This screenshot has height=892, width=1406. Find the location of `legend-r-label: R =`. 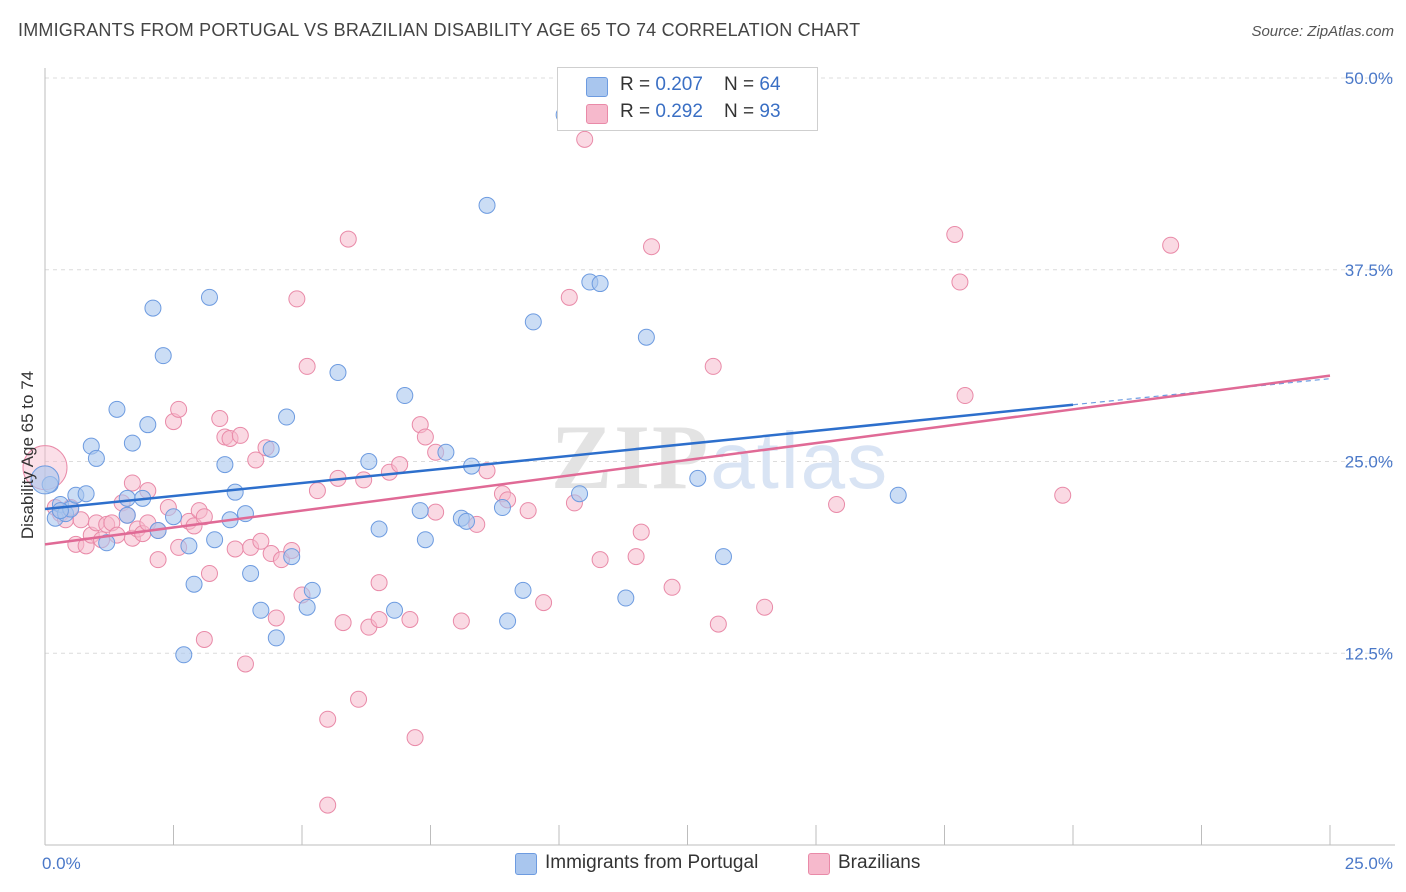

legend-r-label: R = is located at coordinates (638, 111).